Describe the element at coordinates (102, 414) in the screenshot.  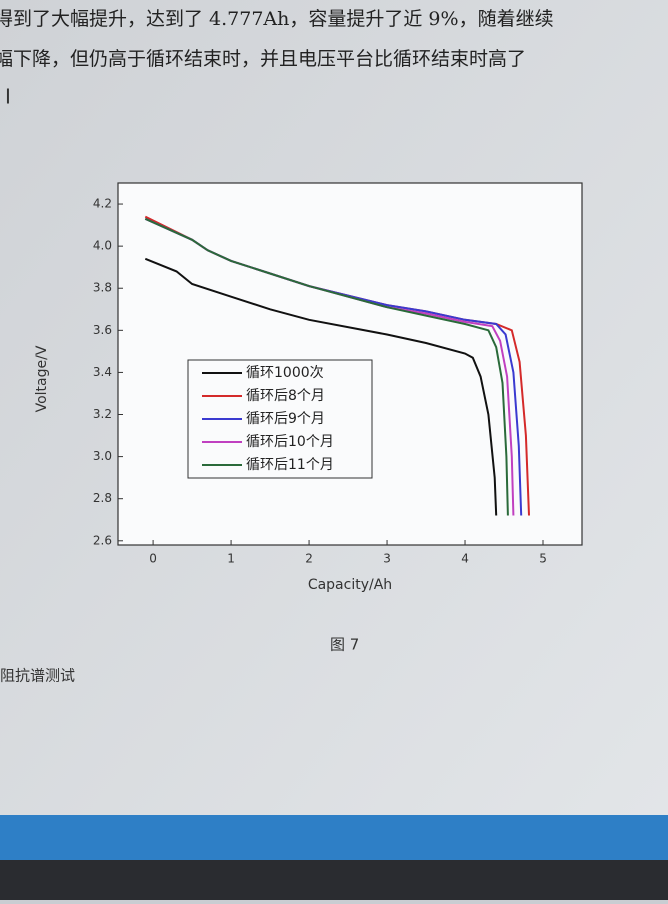
I see `y-tick-label: 3.2` at that location.